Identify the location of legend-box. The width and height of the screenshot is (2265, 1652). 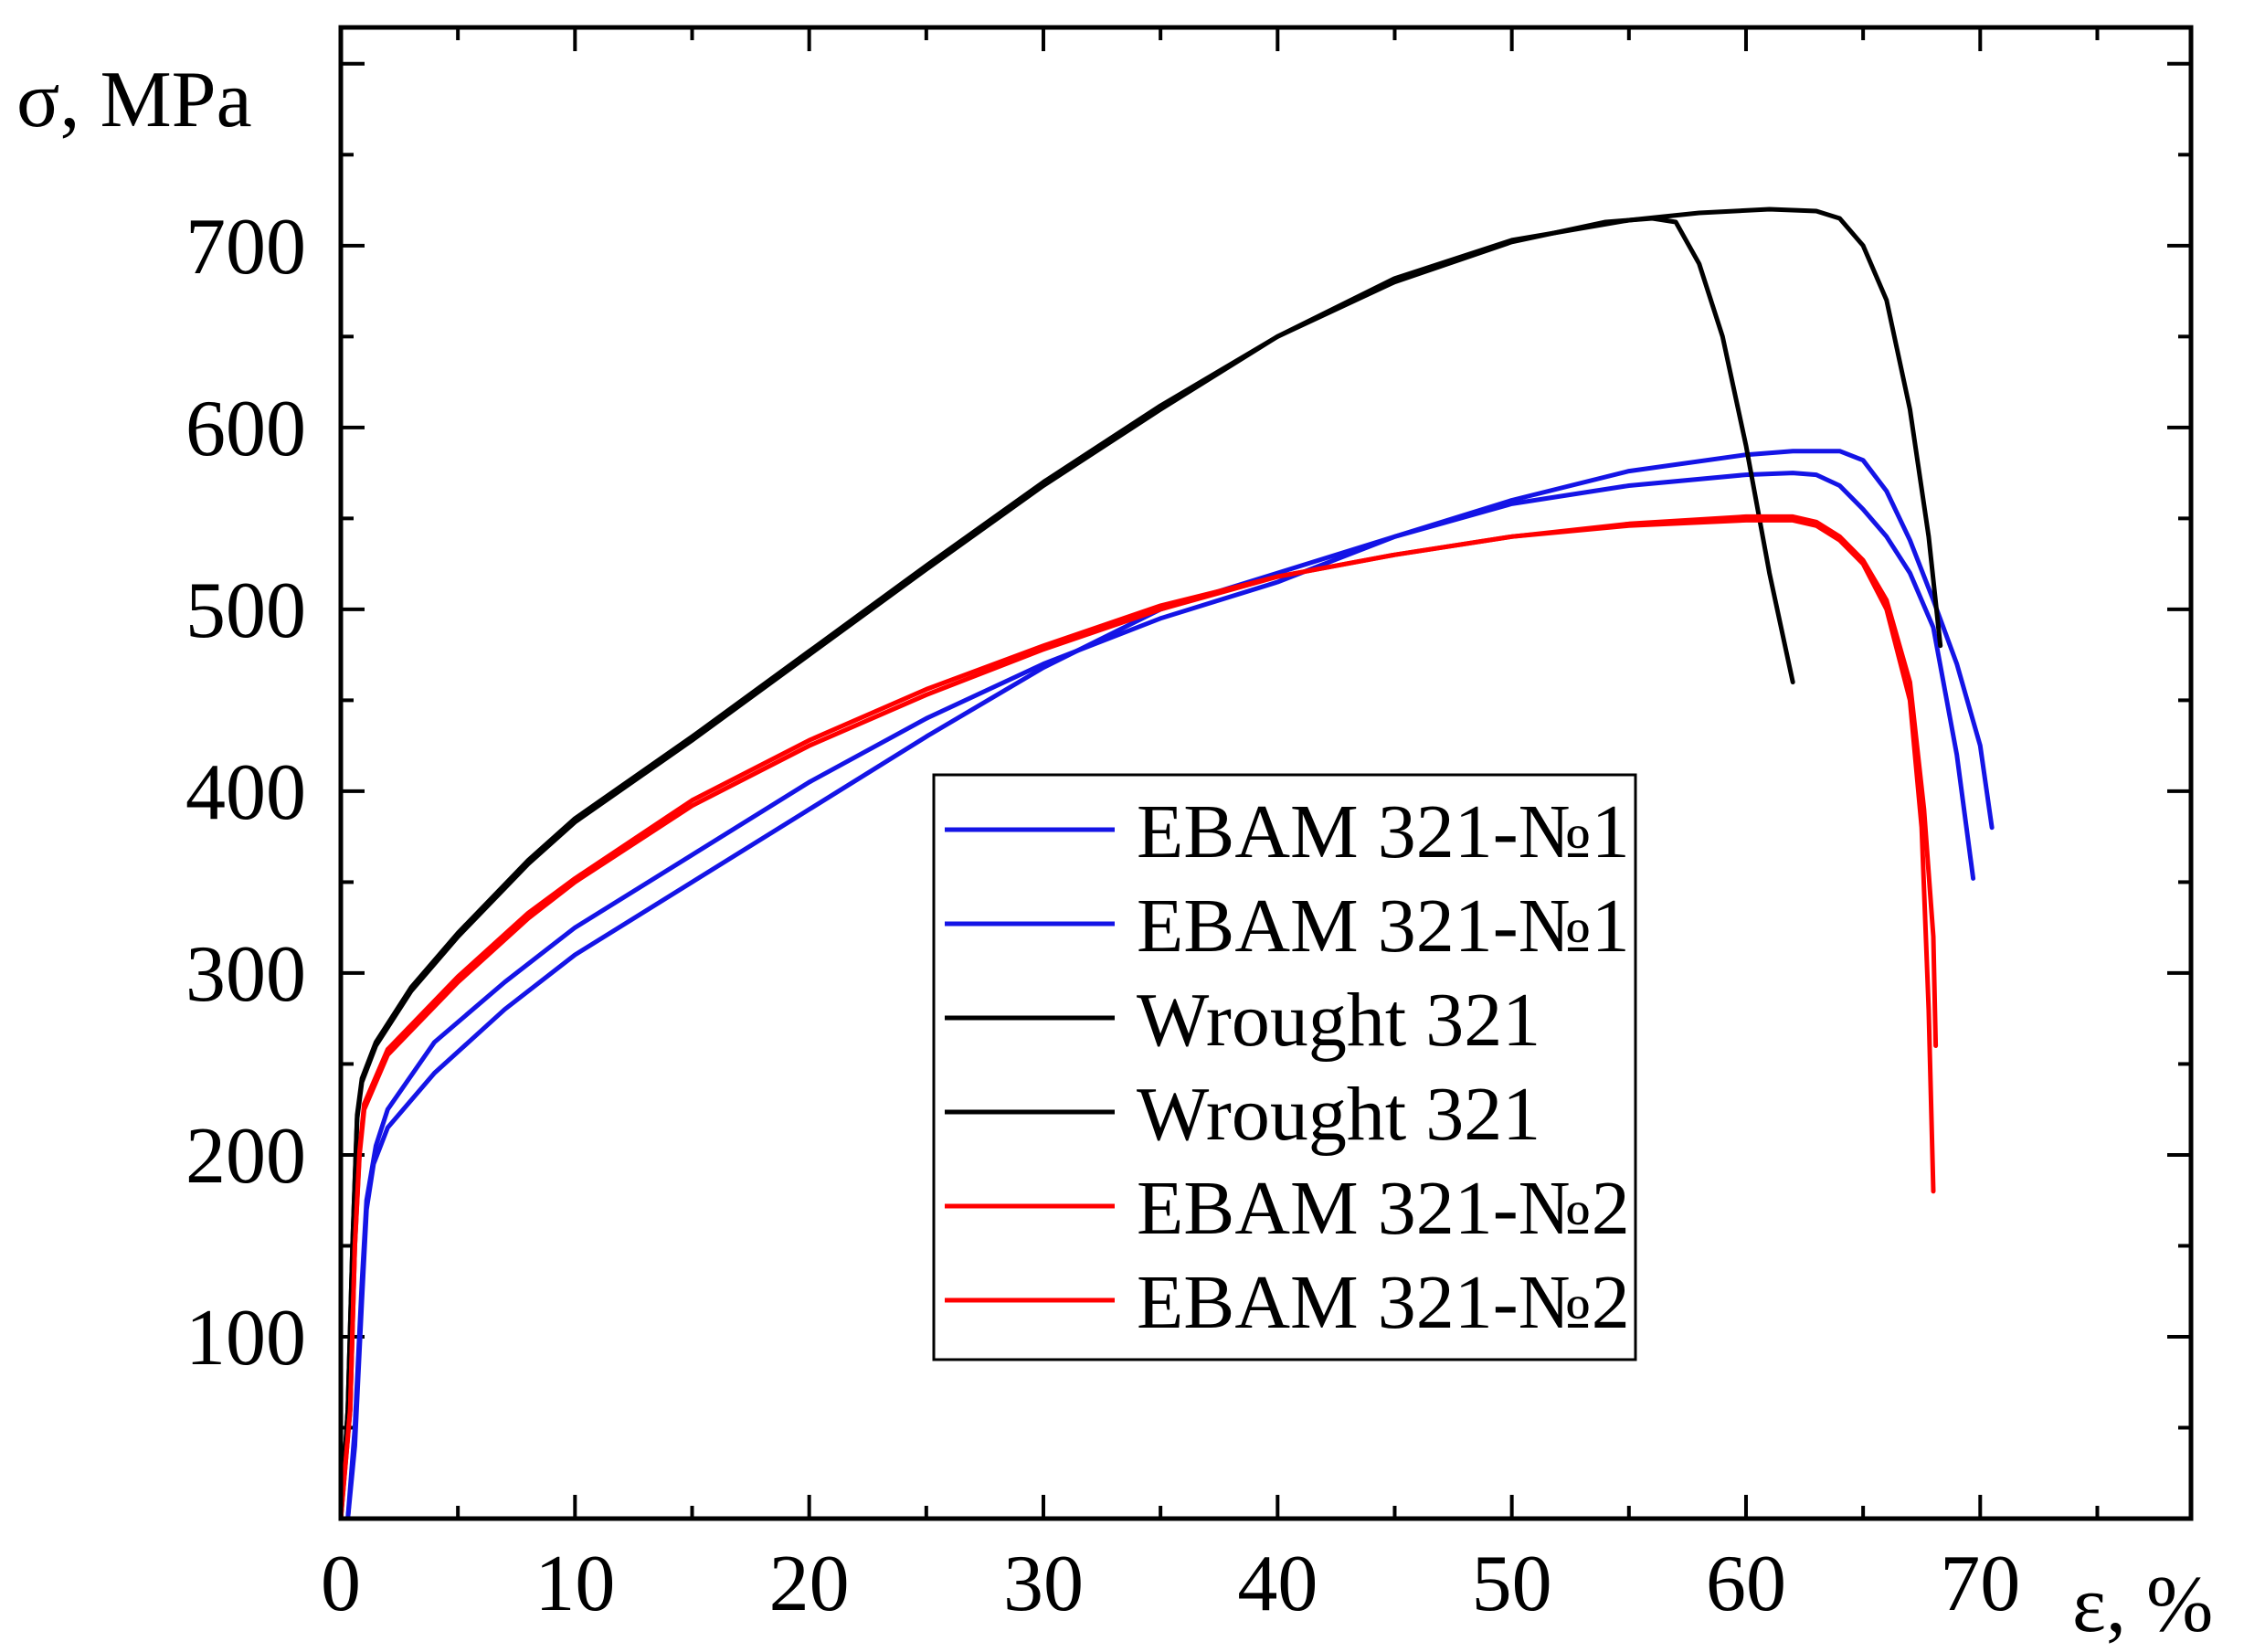
(1284, 1067).